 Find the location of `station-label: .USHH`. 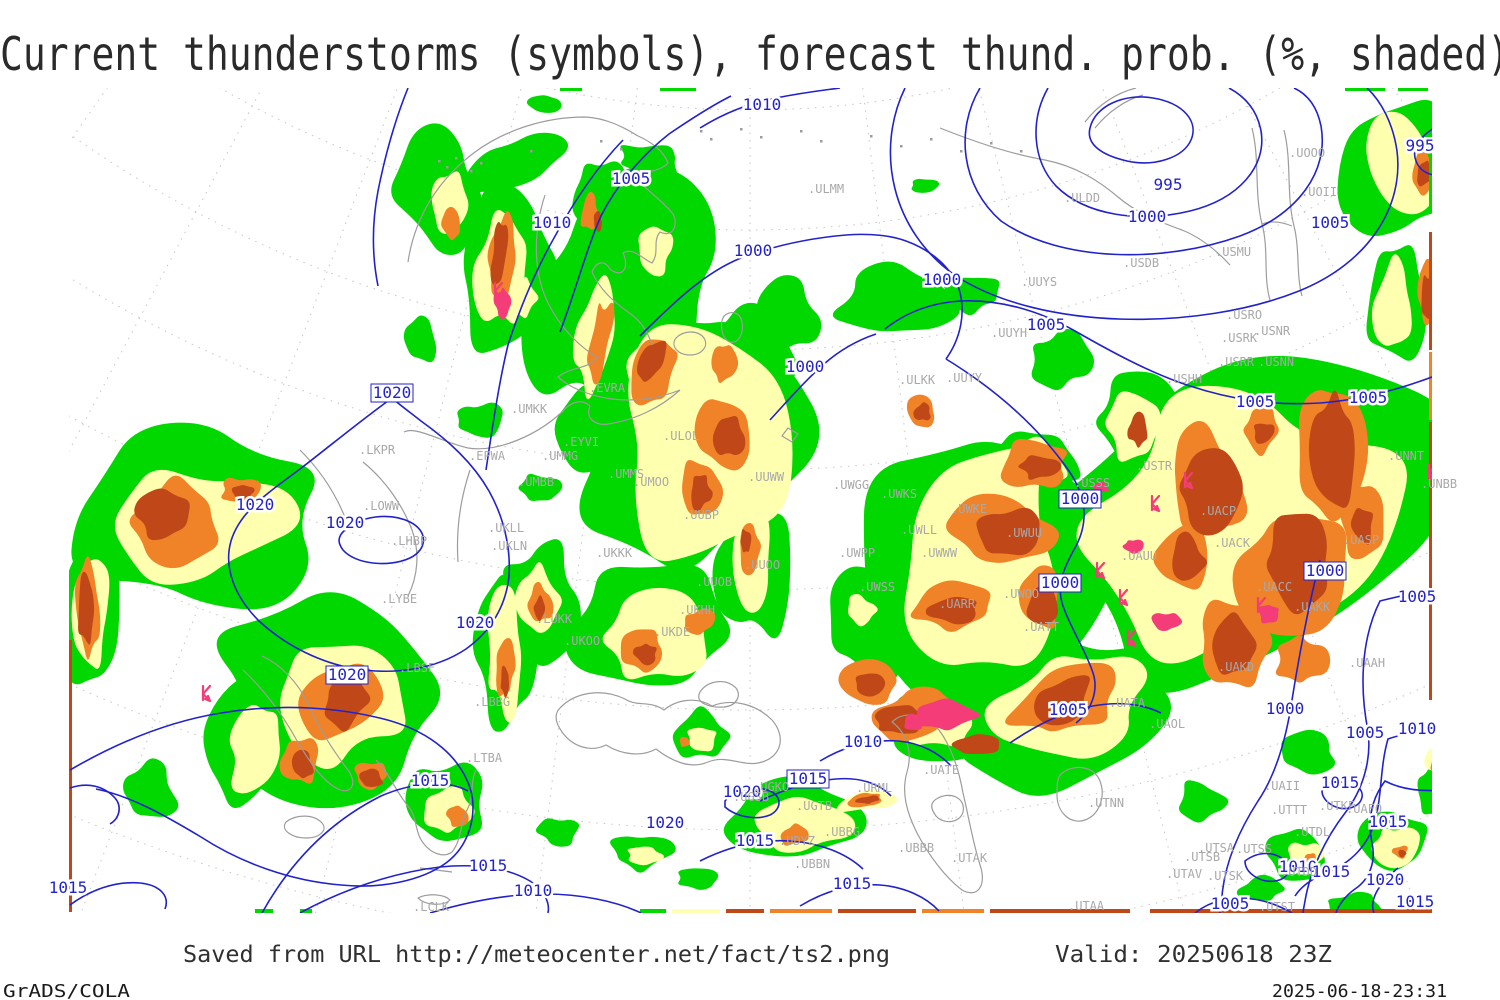

station-label: .USHH is located at coordinates (1184, 379).